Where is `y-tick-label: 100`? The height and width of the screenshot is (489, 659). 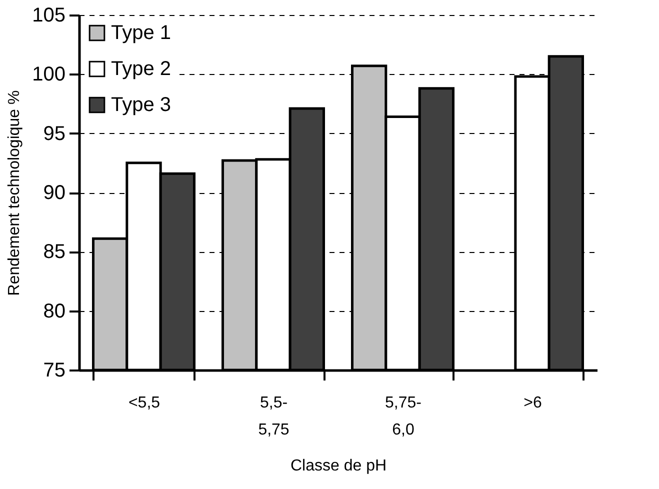 y-tick-label: 100 is located at coordinates (49, 75).